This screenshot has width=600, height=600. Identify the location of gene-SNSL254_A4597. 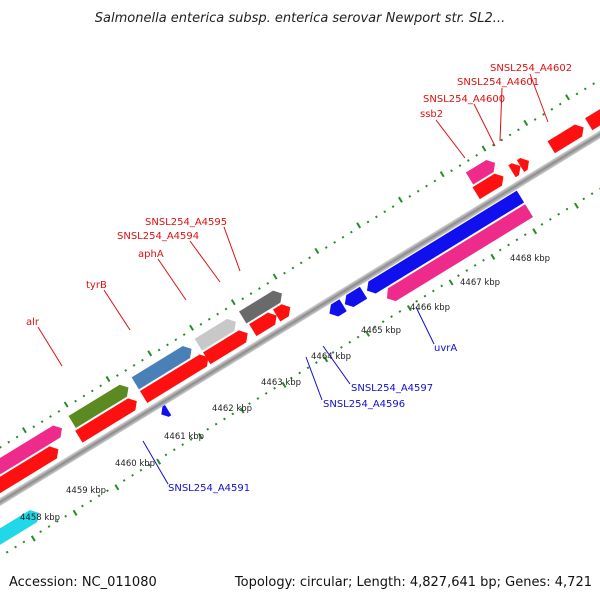
(354, 298).